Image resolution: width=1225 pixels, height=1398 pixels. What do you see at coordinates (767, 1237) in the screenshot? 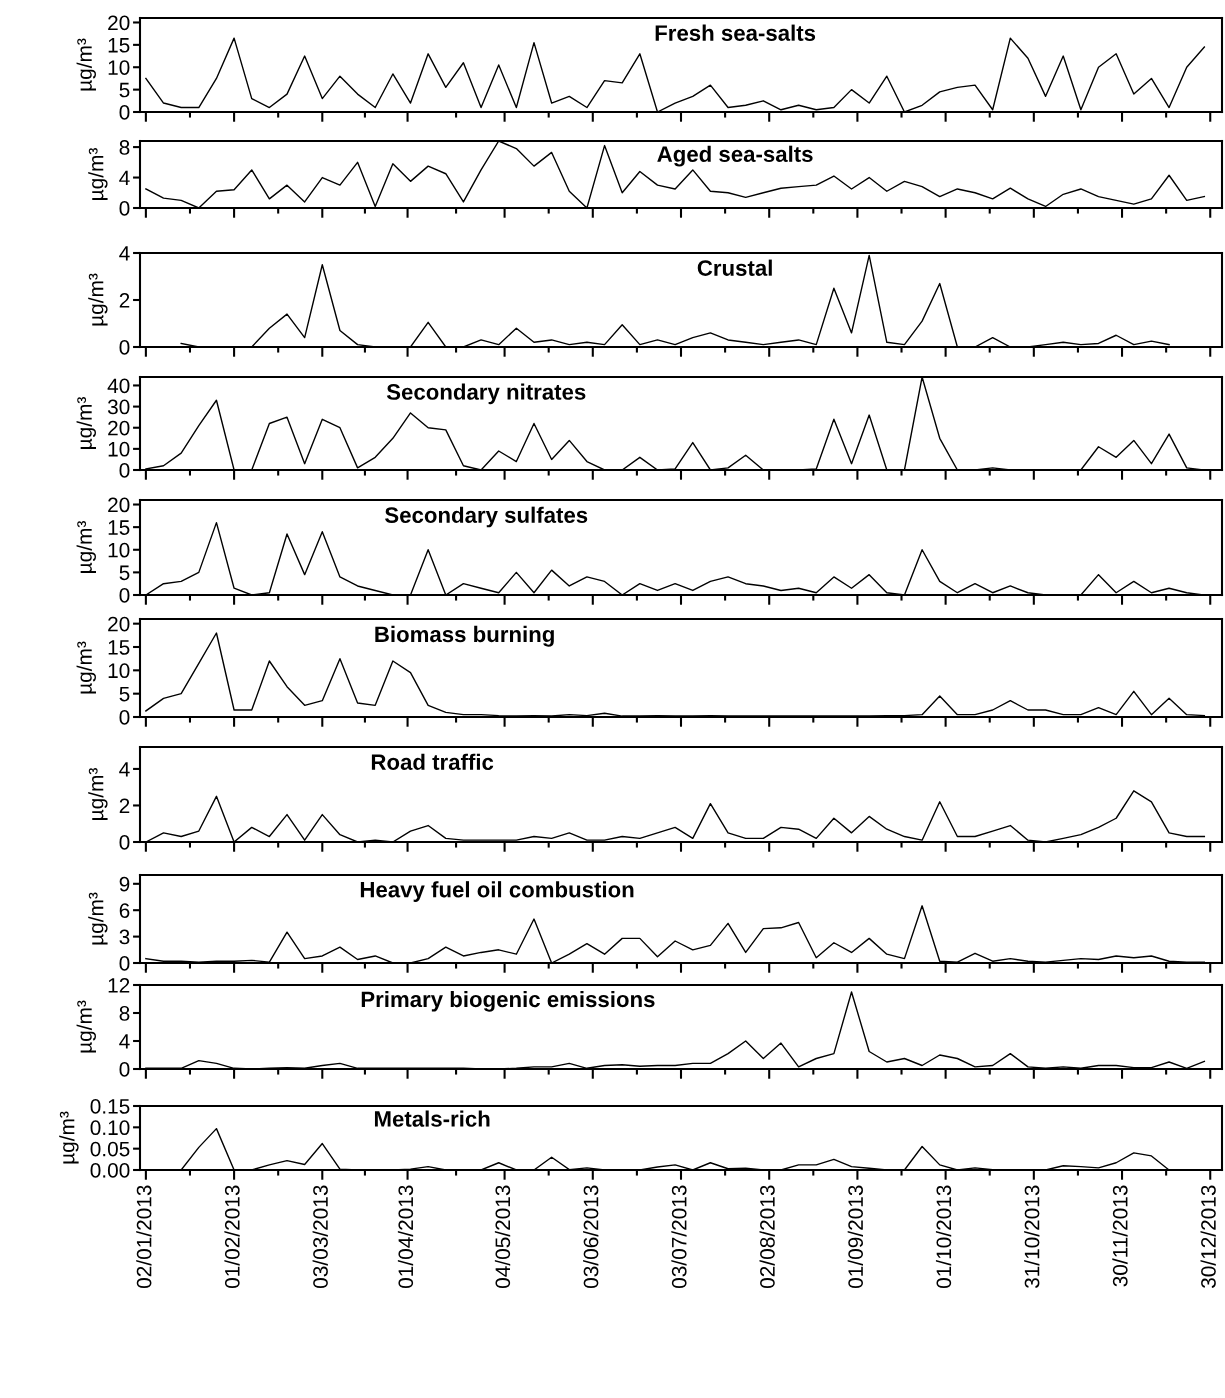
I see `x-tick-label: 02/08/2013` at bounding box center [767, 1237].